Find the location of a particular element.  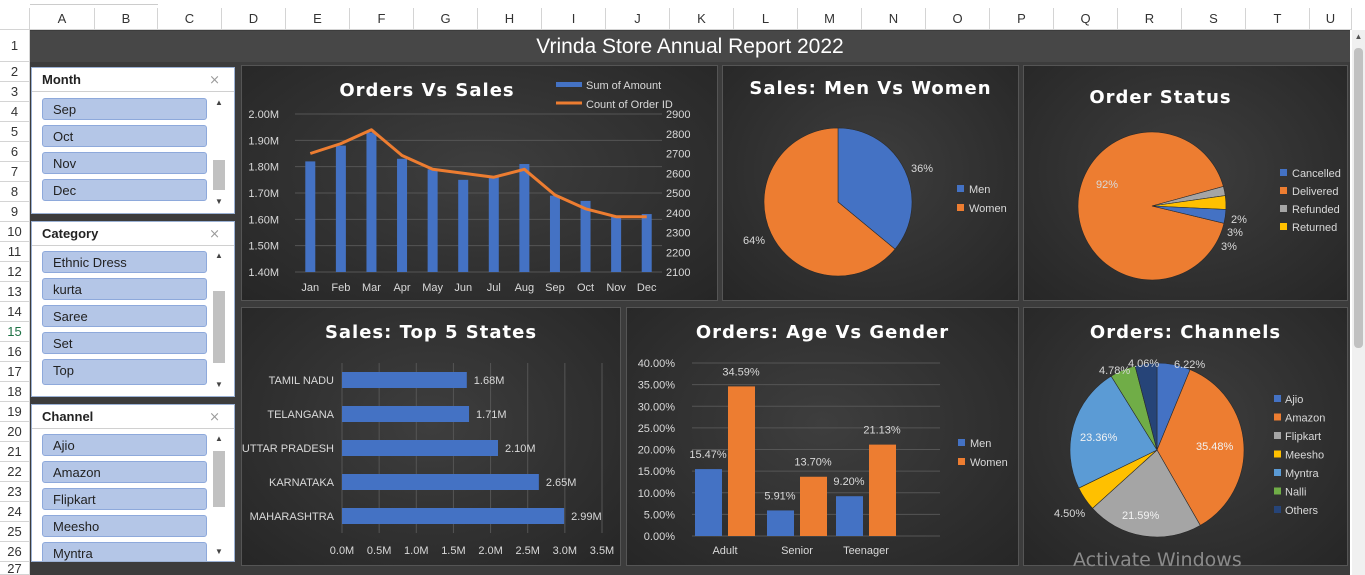

slicer-item: Sep is located at coordinates (124, 109).